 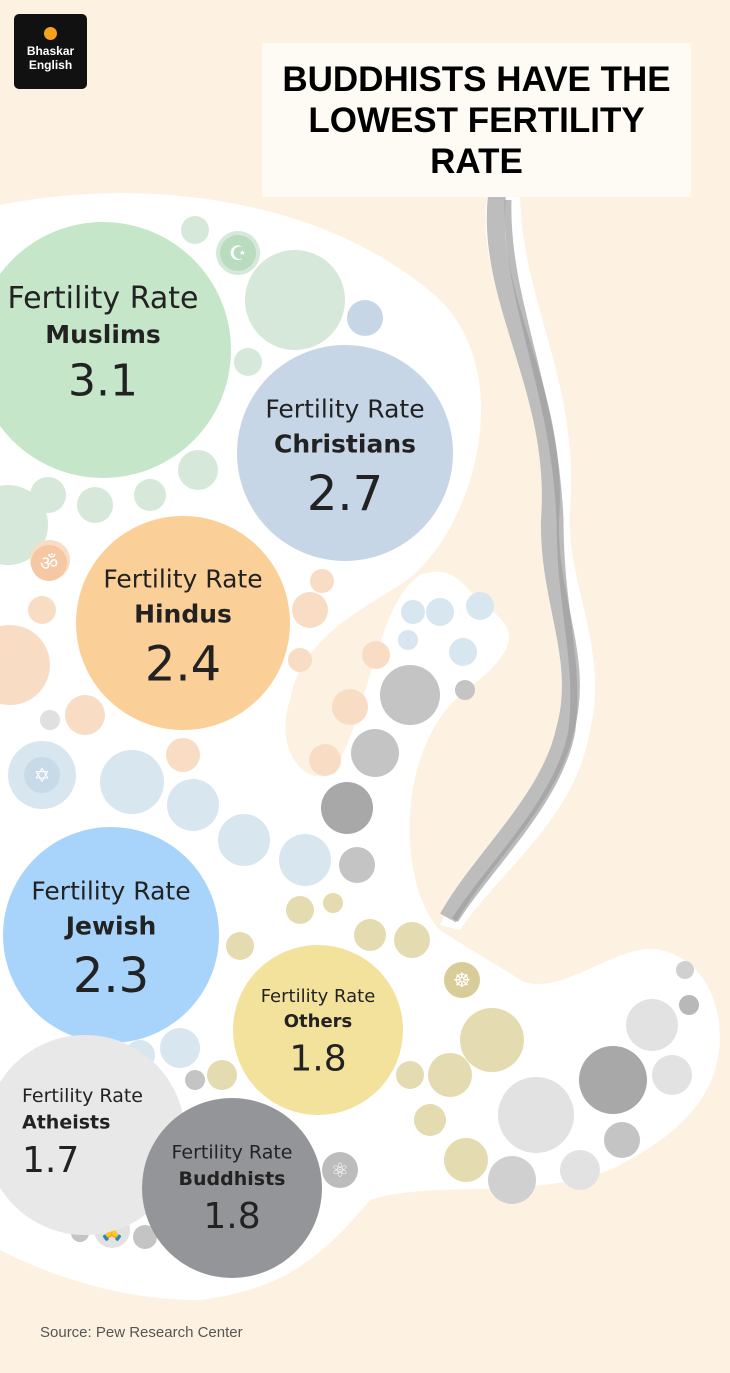 I want to click on religion-symbol-icon: ✡, so click(x=42, y=775).